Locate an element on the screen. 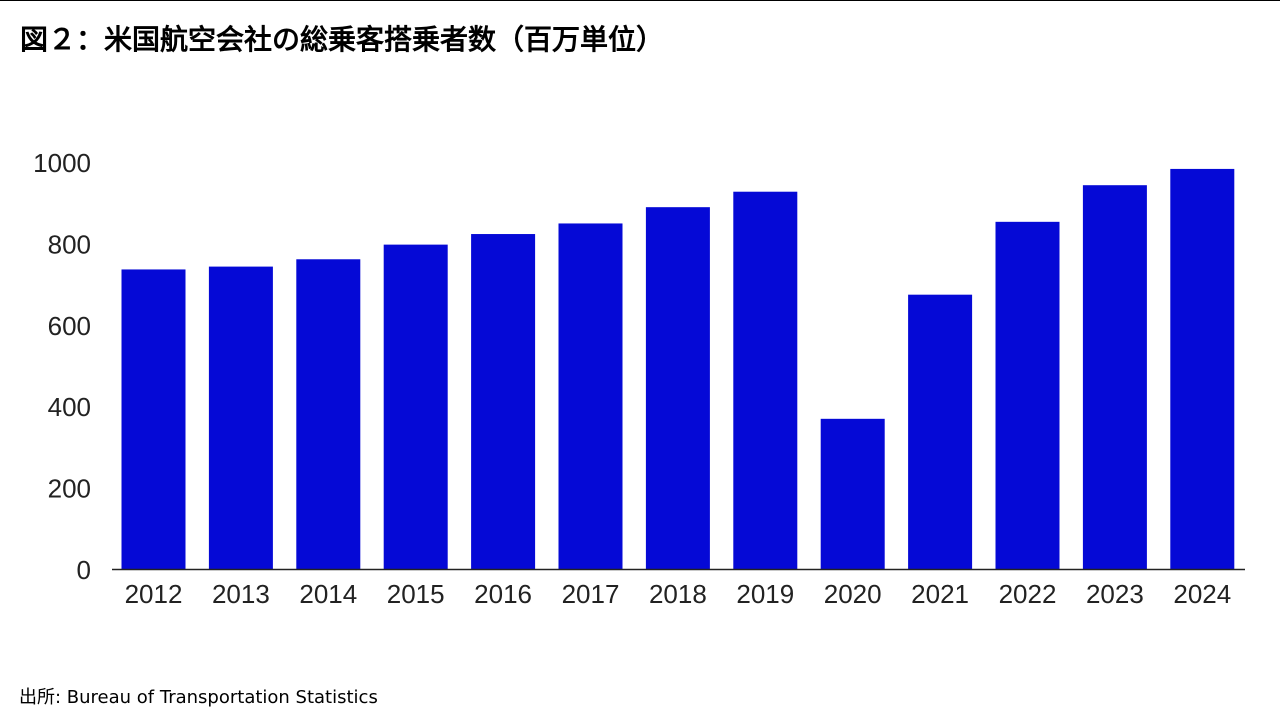  source-note: 出所: Bureau of Transportation Statistics is located at coordinates (198, 697).